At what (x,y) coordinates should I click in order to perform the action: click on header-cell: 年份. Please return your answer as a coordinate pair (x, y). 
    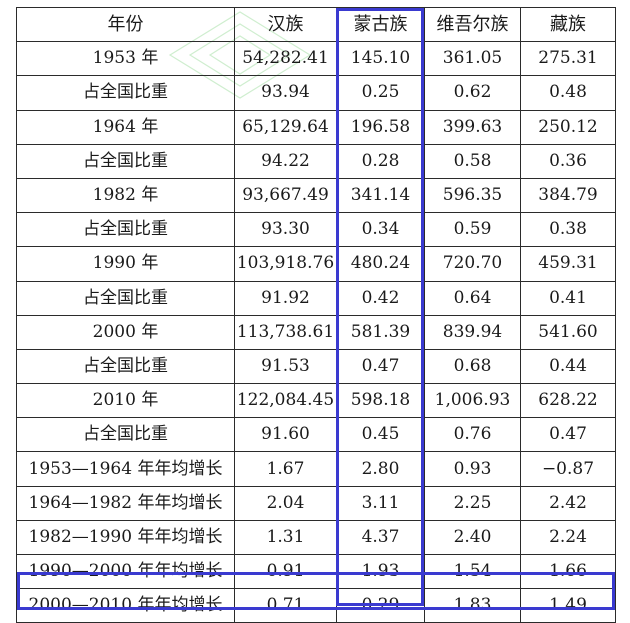
    Looking at the image, I should click on (125, 24).